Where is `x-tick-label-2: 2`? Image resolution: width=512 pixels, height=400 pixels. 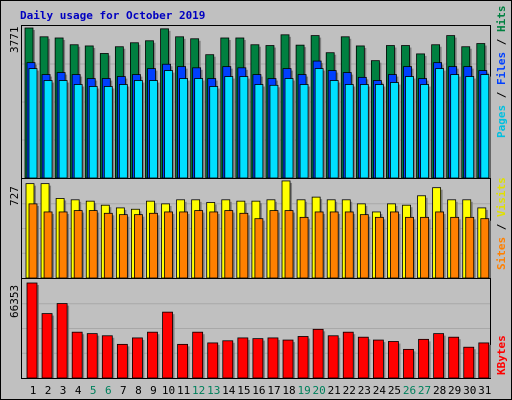 x-tick-label-2: 2 is located at coordinates (48, 390).